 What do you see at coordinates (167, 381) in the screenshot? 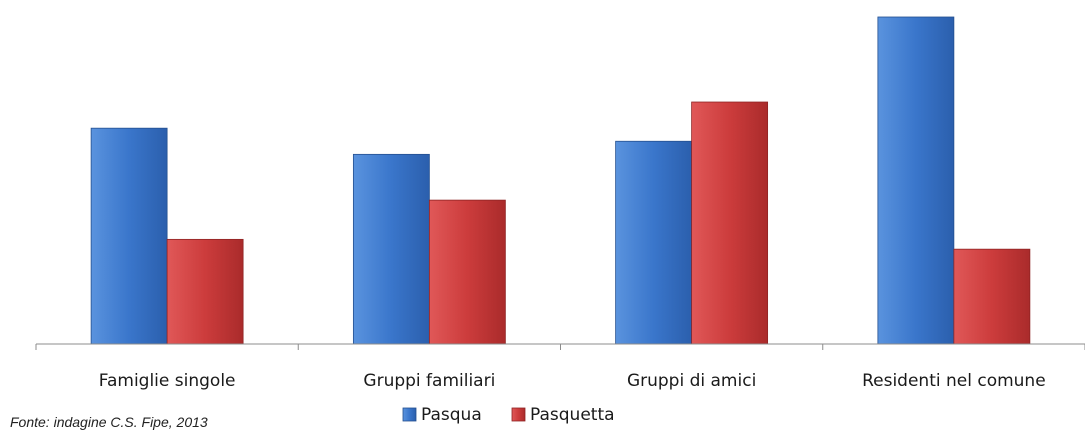
I see `x-tick-label-famiglie-singole: Famiglie singole` at bounding box center [167, 381].